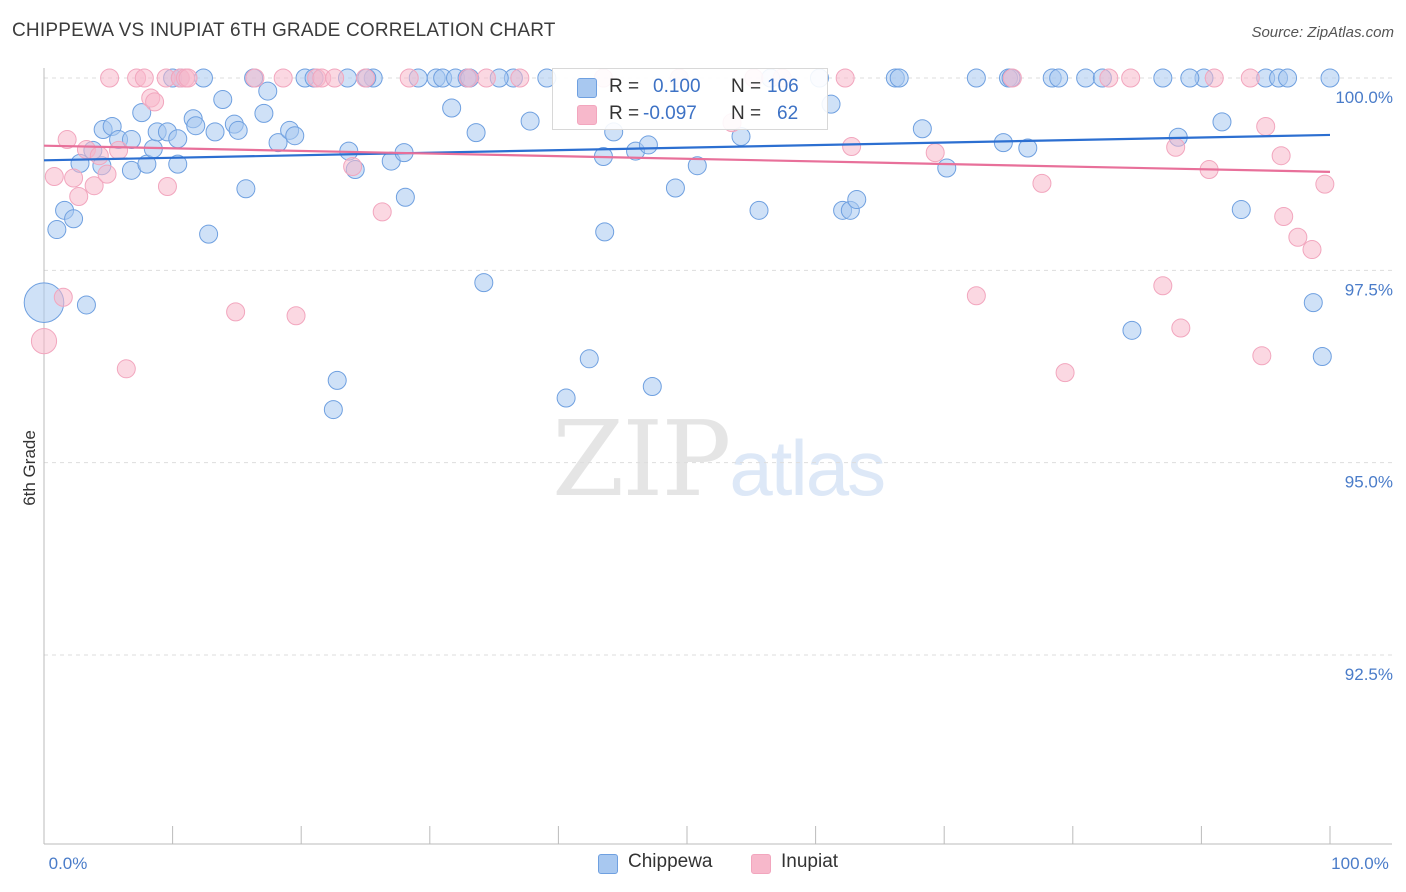 The width and height of the screenshot is (1406, 892). I want to click on bottom-legend-chippewa: Chippewa, so click(670, 861).